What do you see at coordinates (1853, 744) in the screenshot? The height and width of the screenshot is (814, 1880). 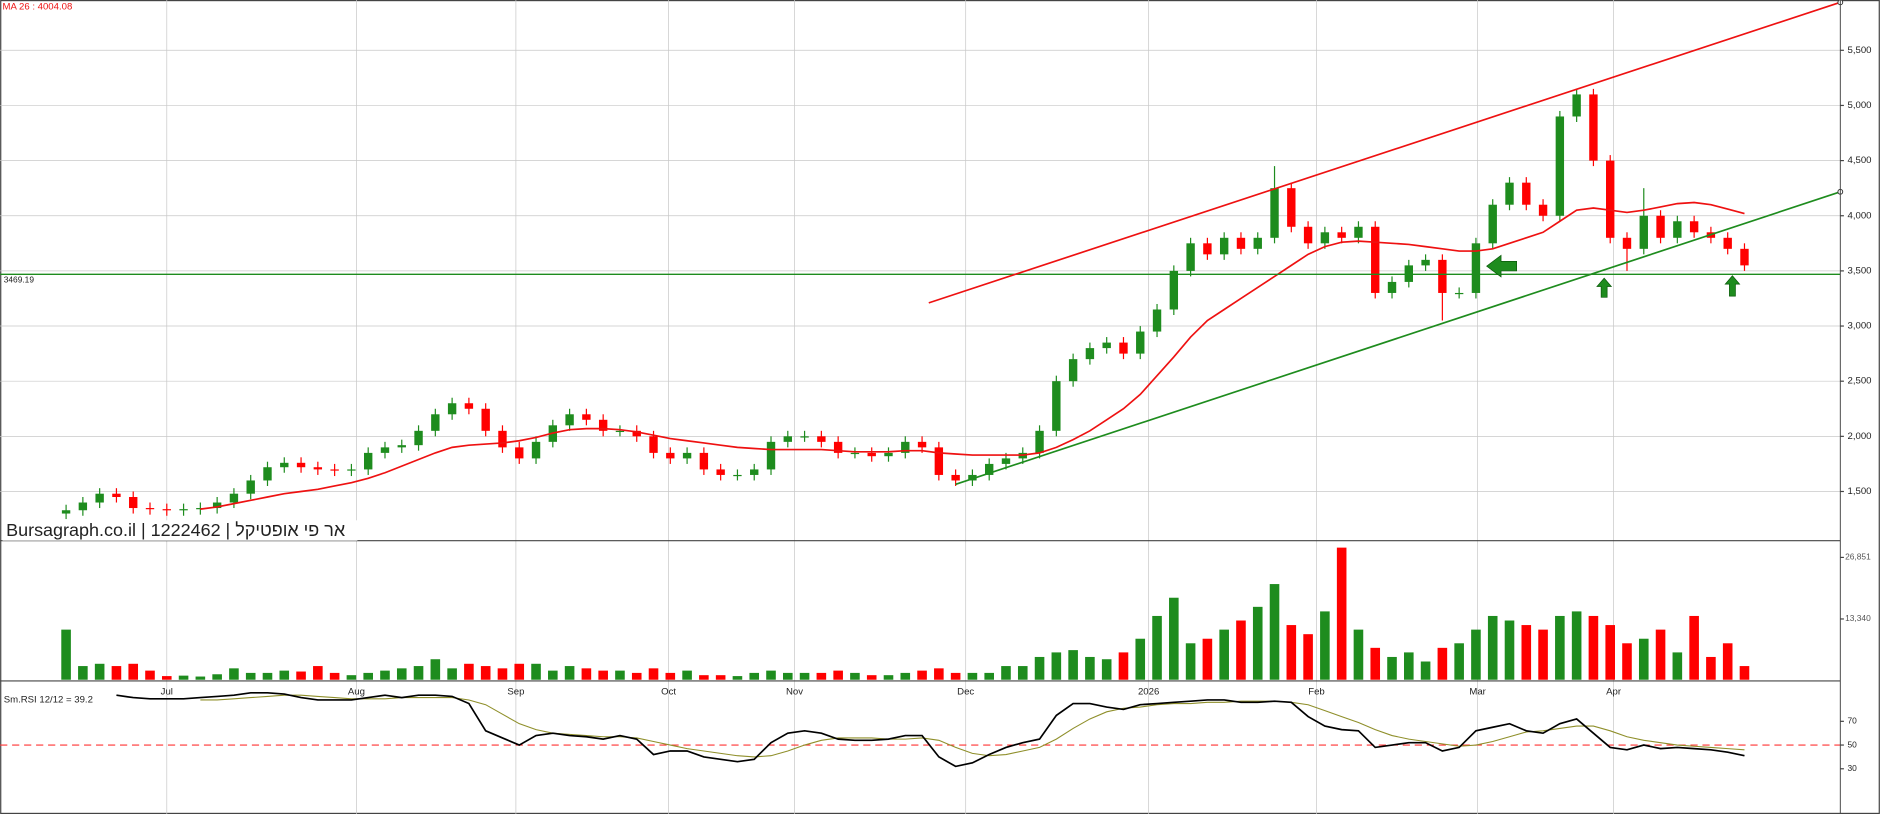 I see `y-tick-label: 50` at bounding box center [1853, 744].